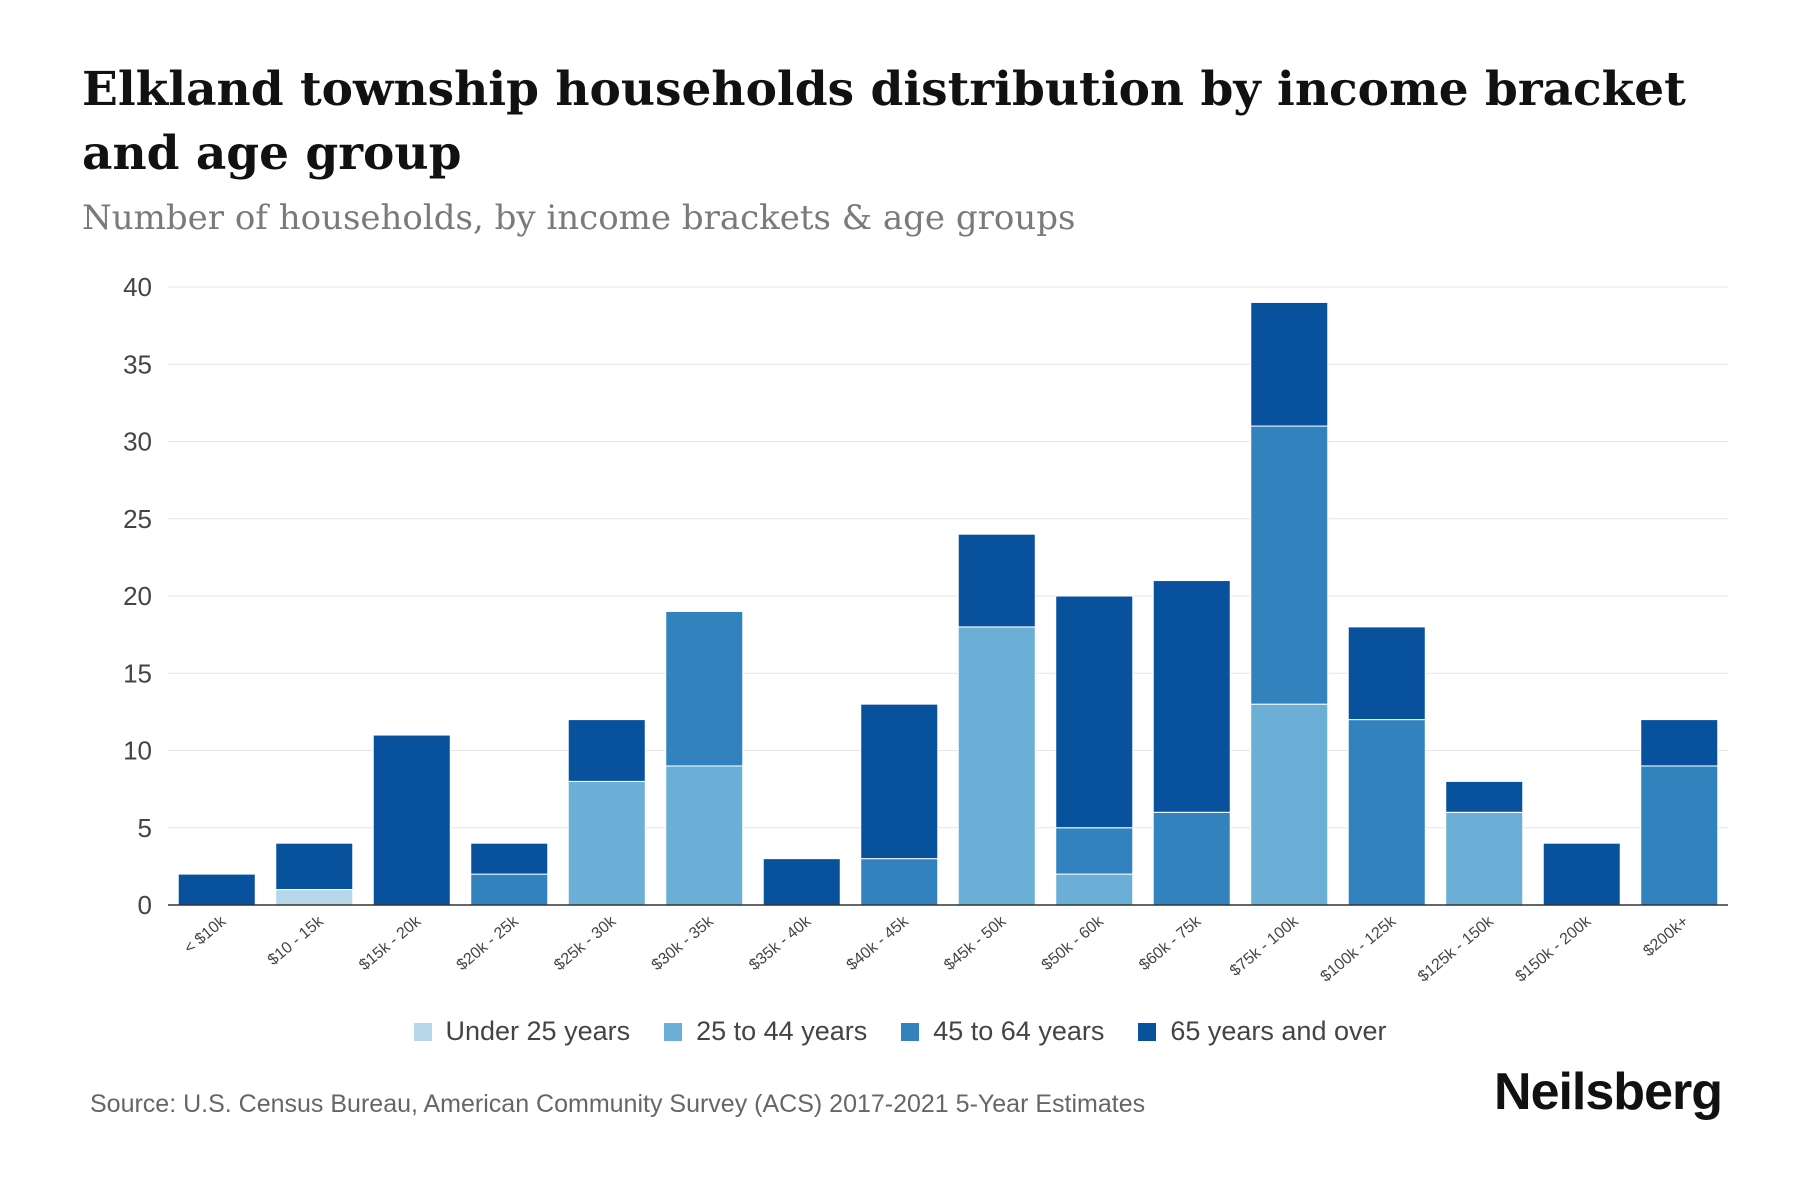  I want to click on x-tick-label: $100k - 125k, so click(1359, 948).